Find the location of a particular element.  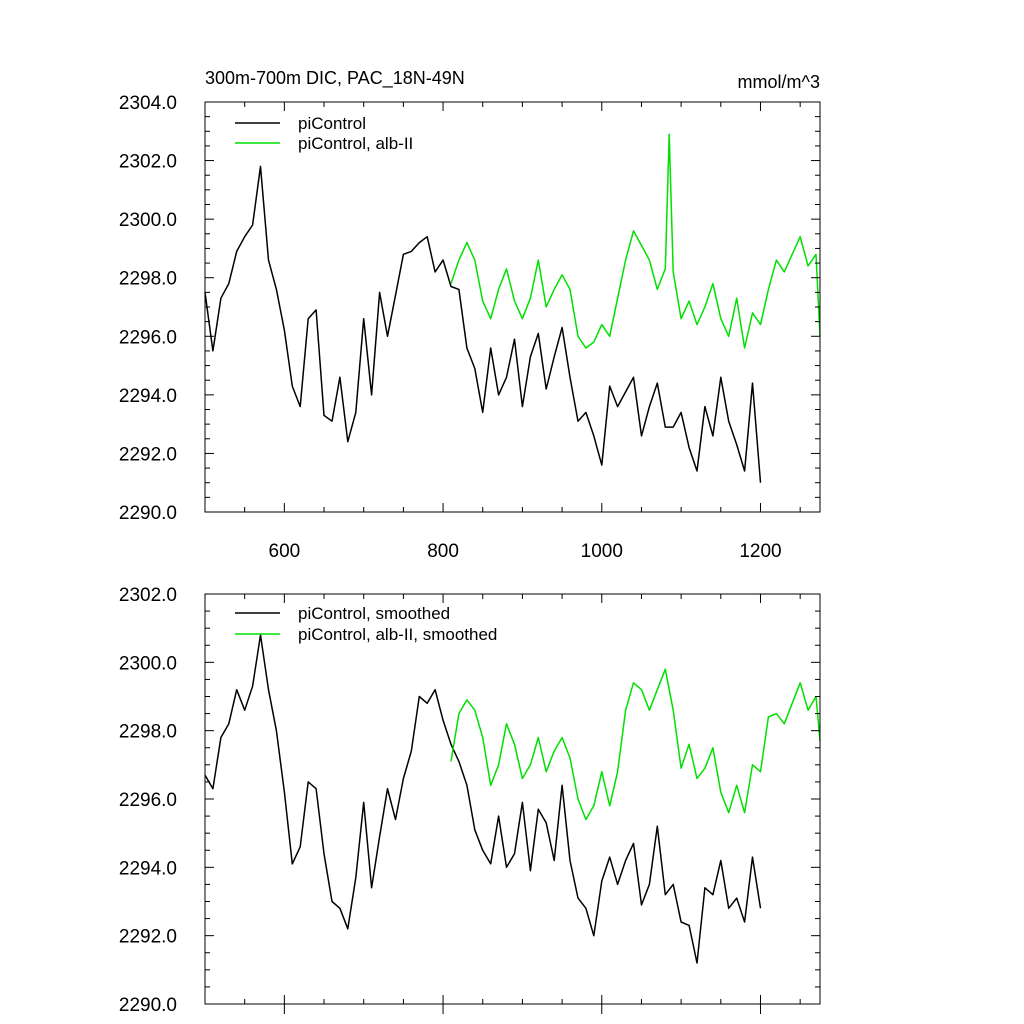

legend-label-picontrol-smoothed: piControl, smoothed is located at coordinates (374, 613).